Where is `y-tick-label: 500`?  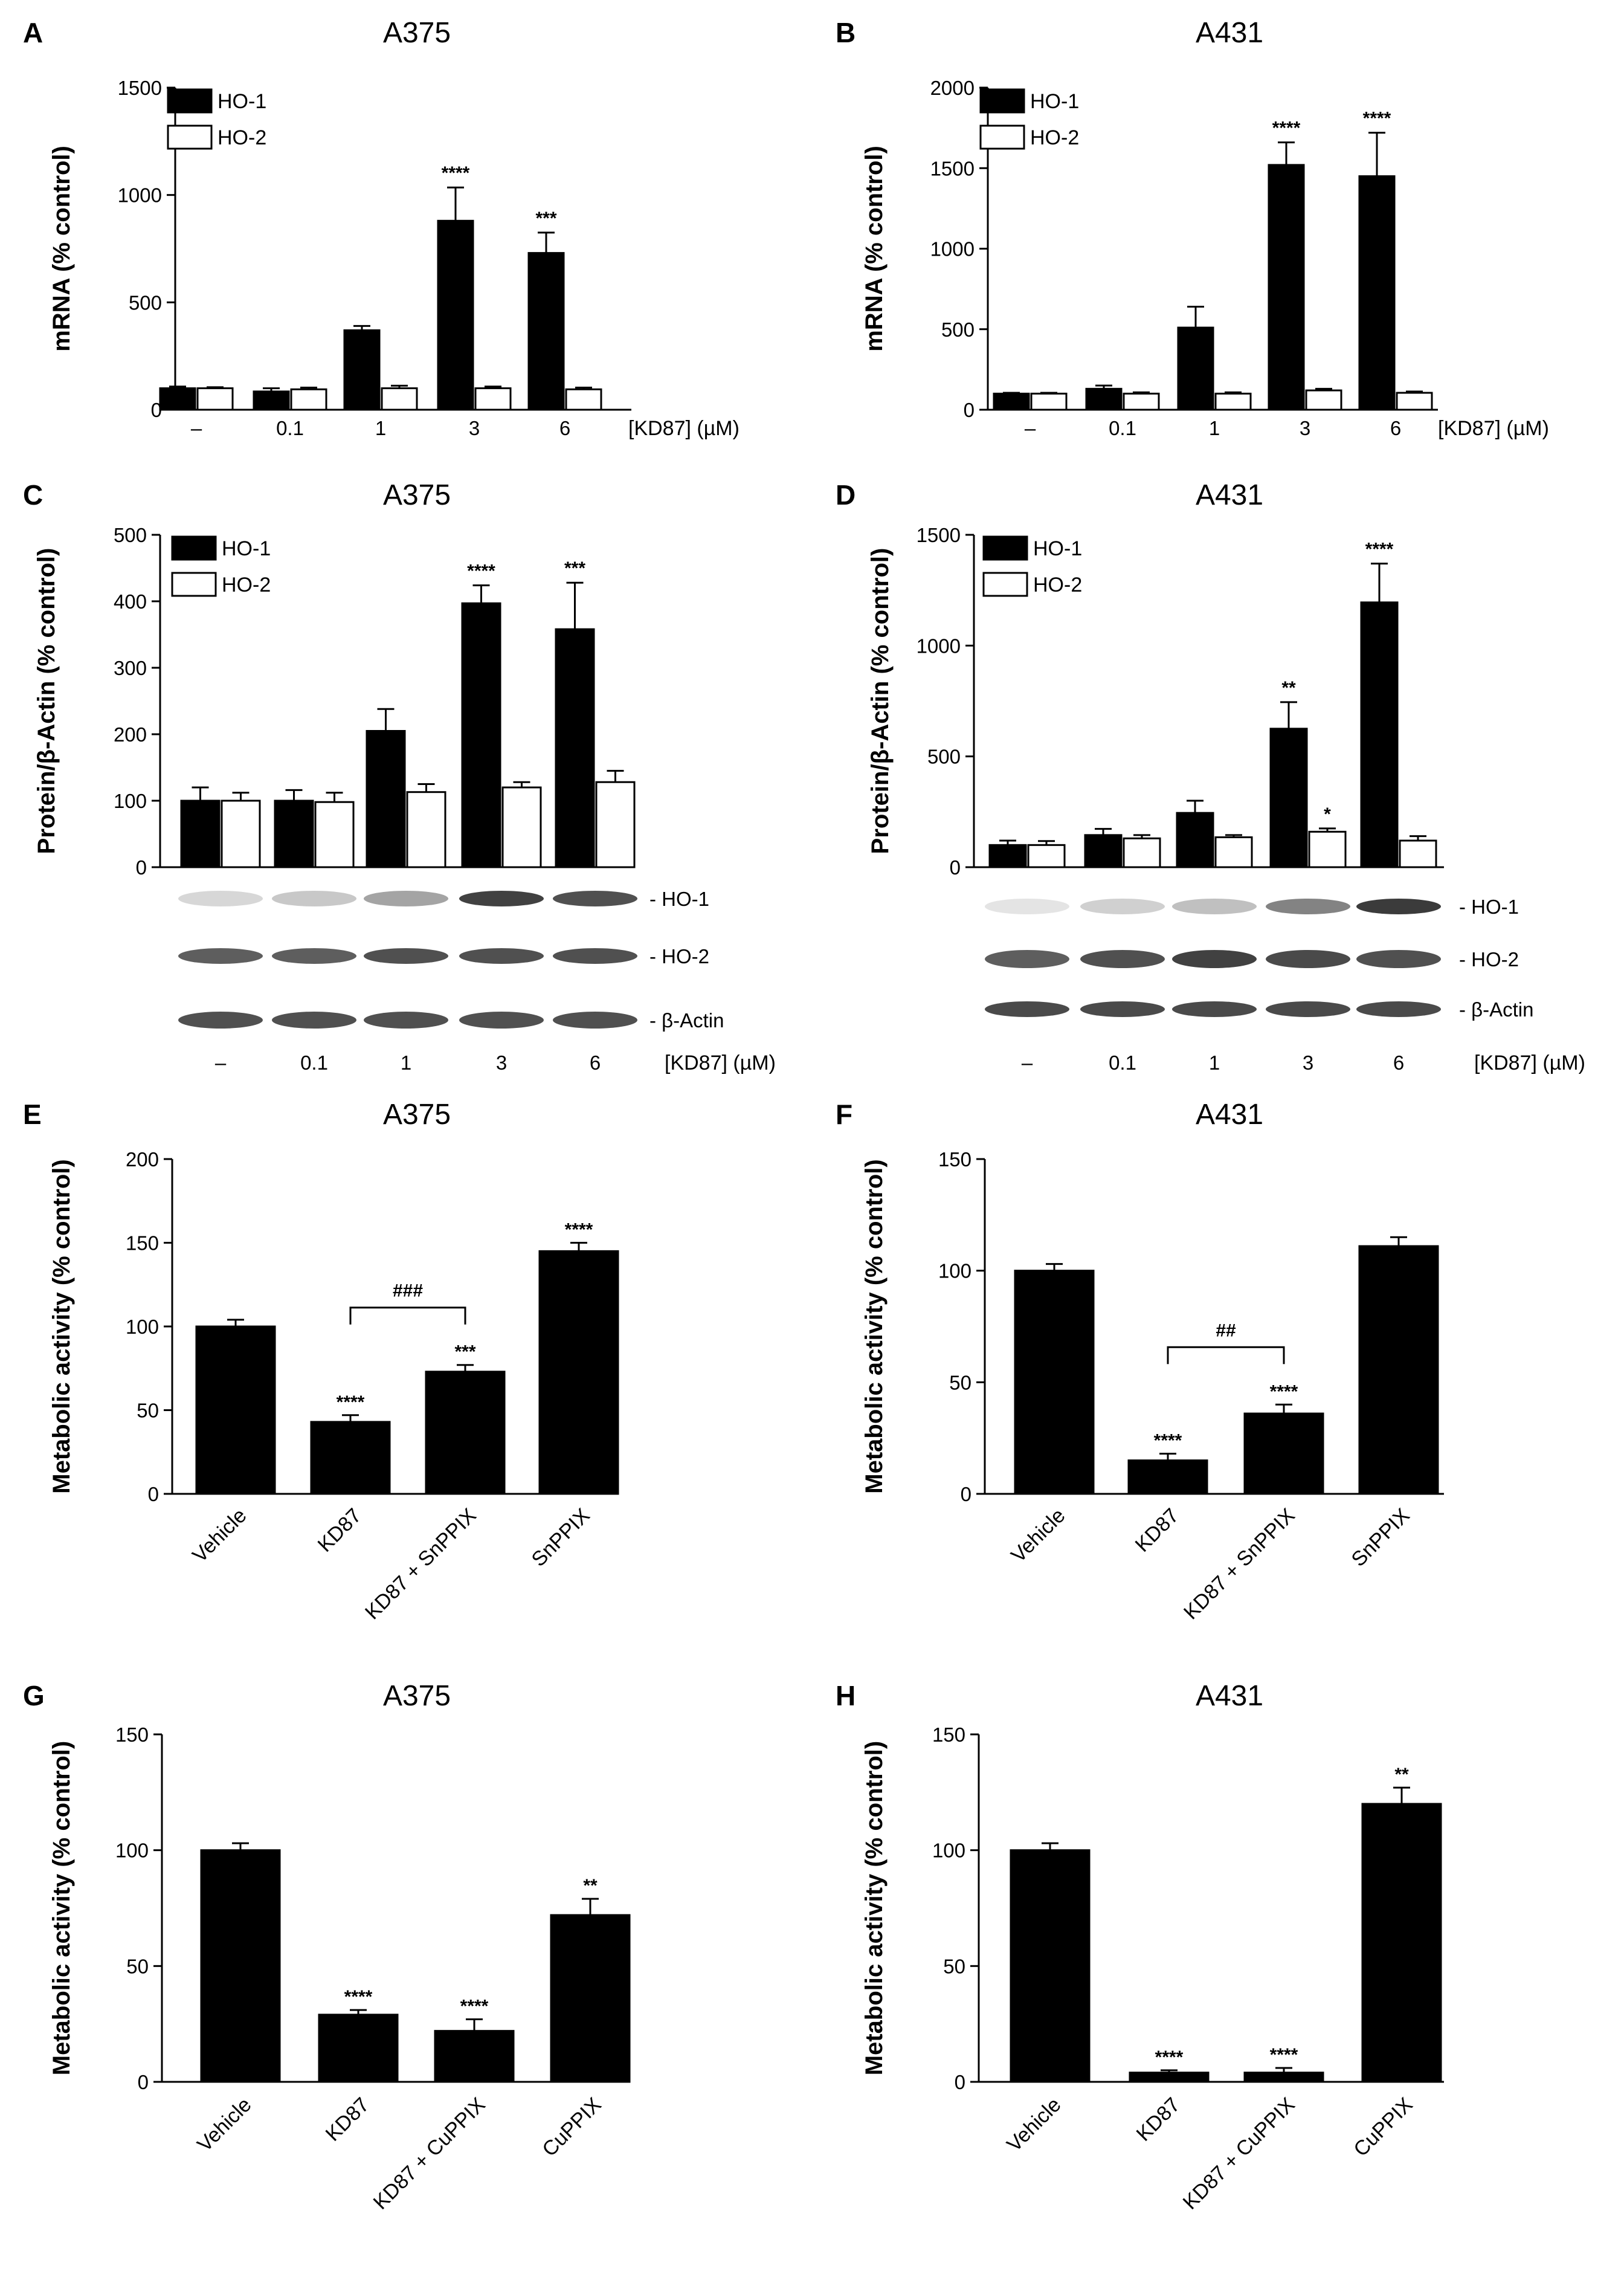
y-tick-label: 500 is located at coordinates (145, 302).